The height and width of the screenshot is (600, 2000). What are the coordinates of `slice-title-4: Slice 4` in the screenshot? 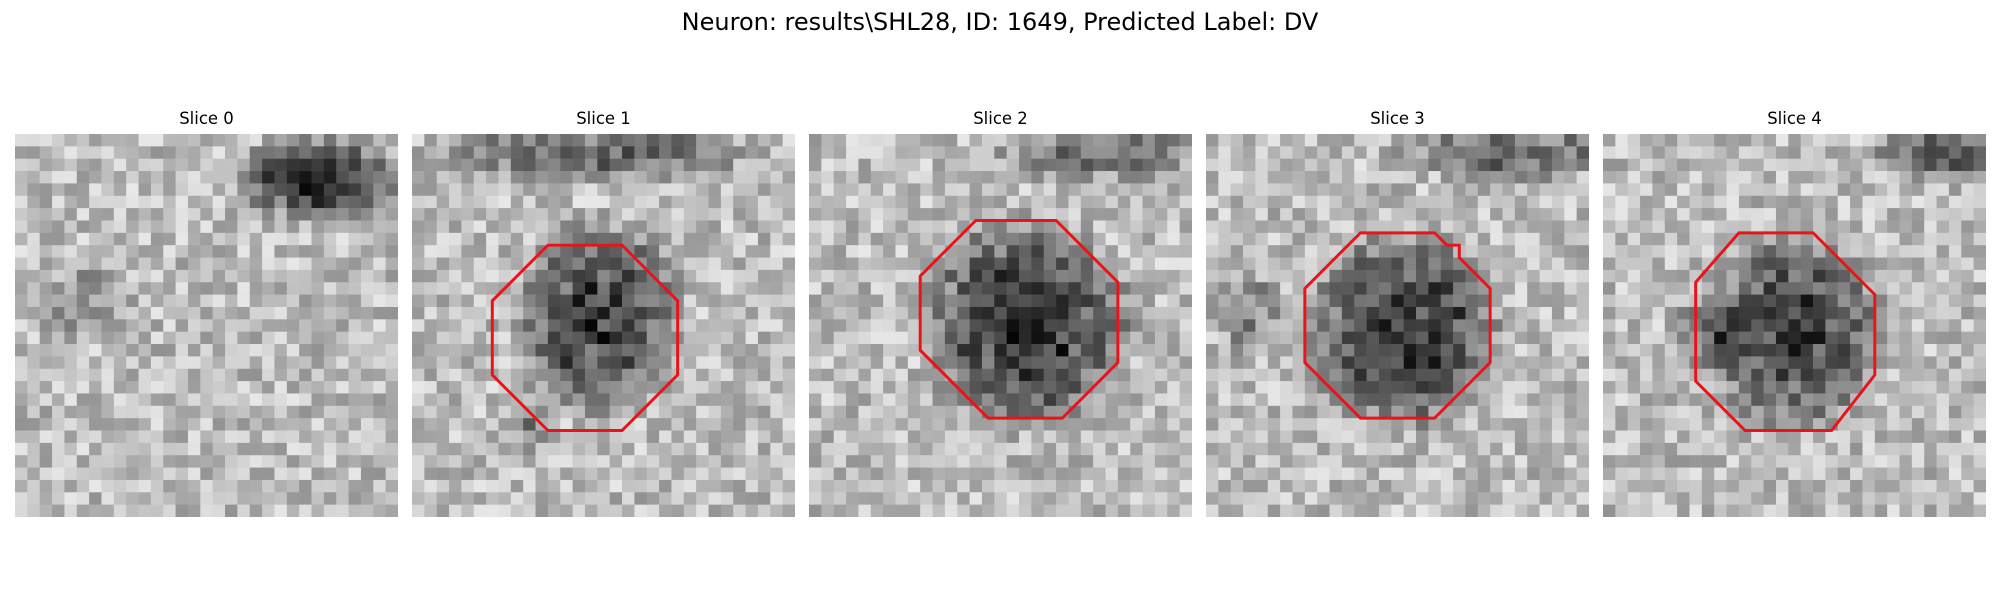 It's located at (1794, 118).